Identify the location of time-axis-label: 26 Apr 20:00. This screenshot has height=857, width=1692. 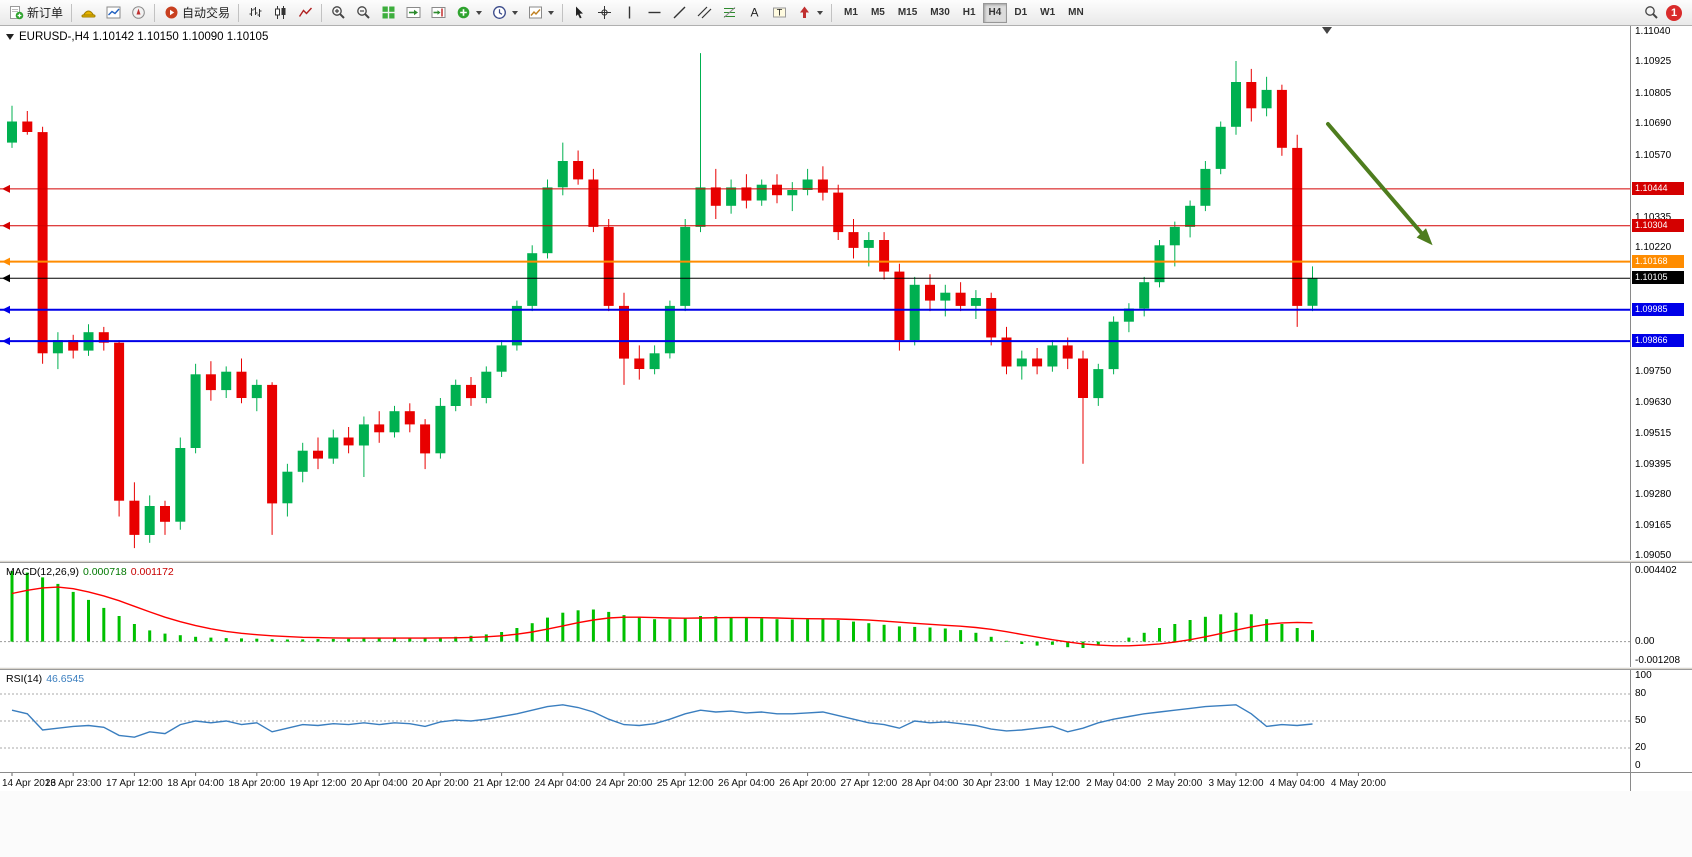
(807, 783).